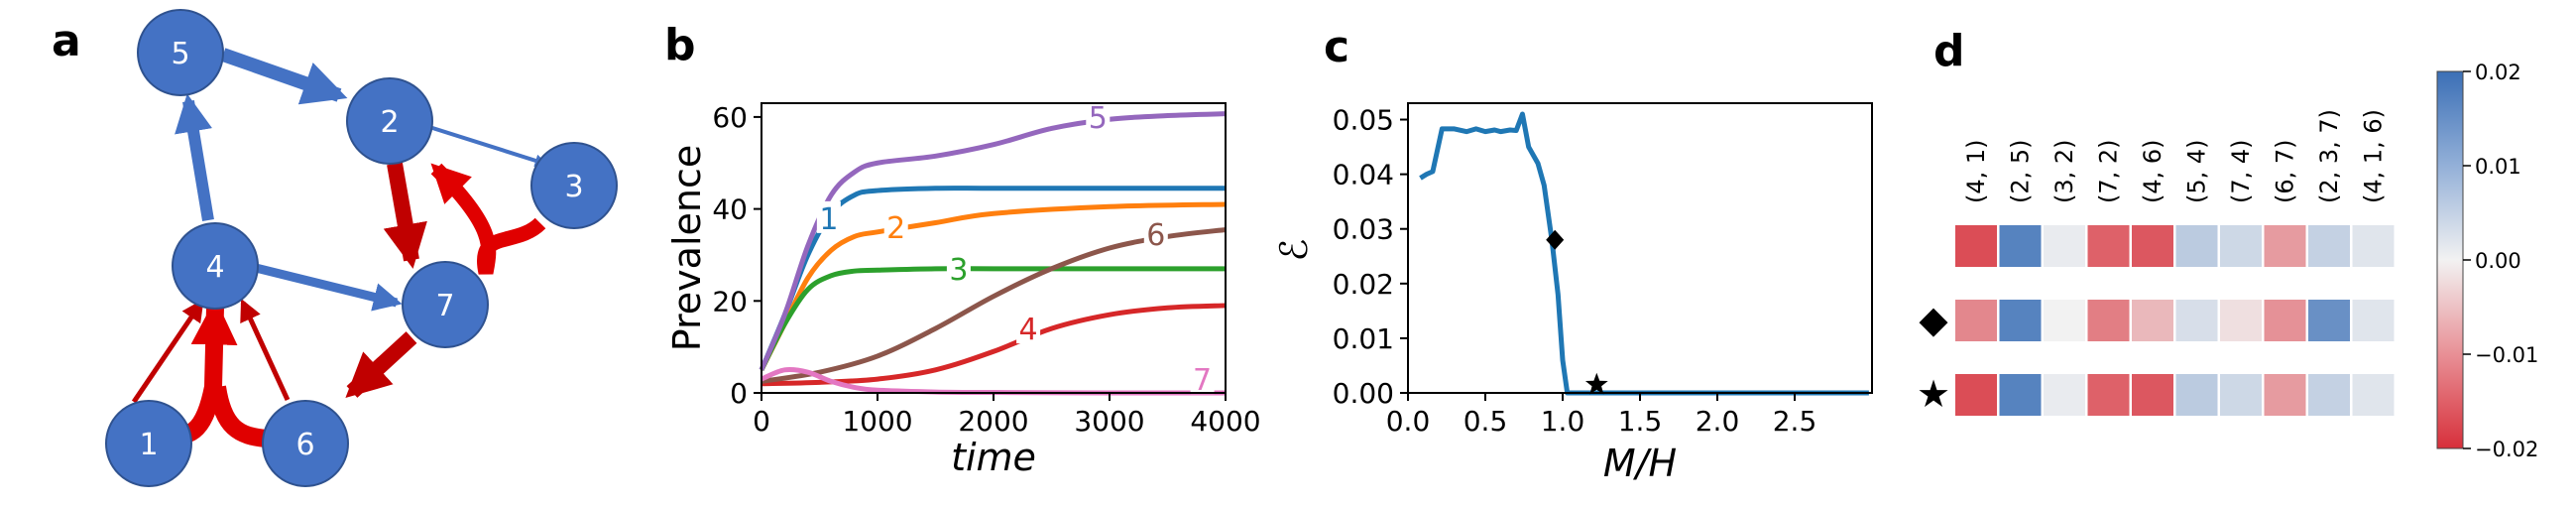 The image size is (2576, 508). I want to click on heatmap-column-label: (4, 1, 6), so click(2374, 156).